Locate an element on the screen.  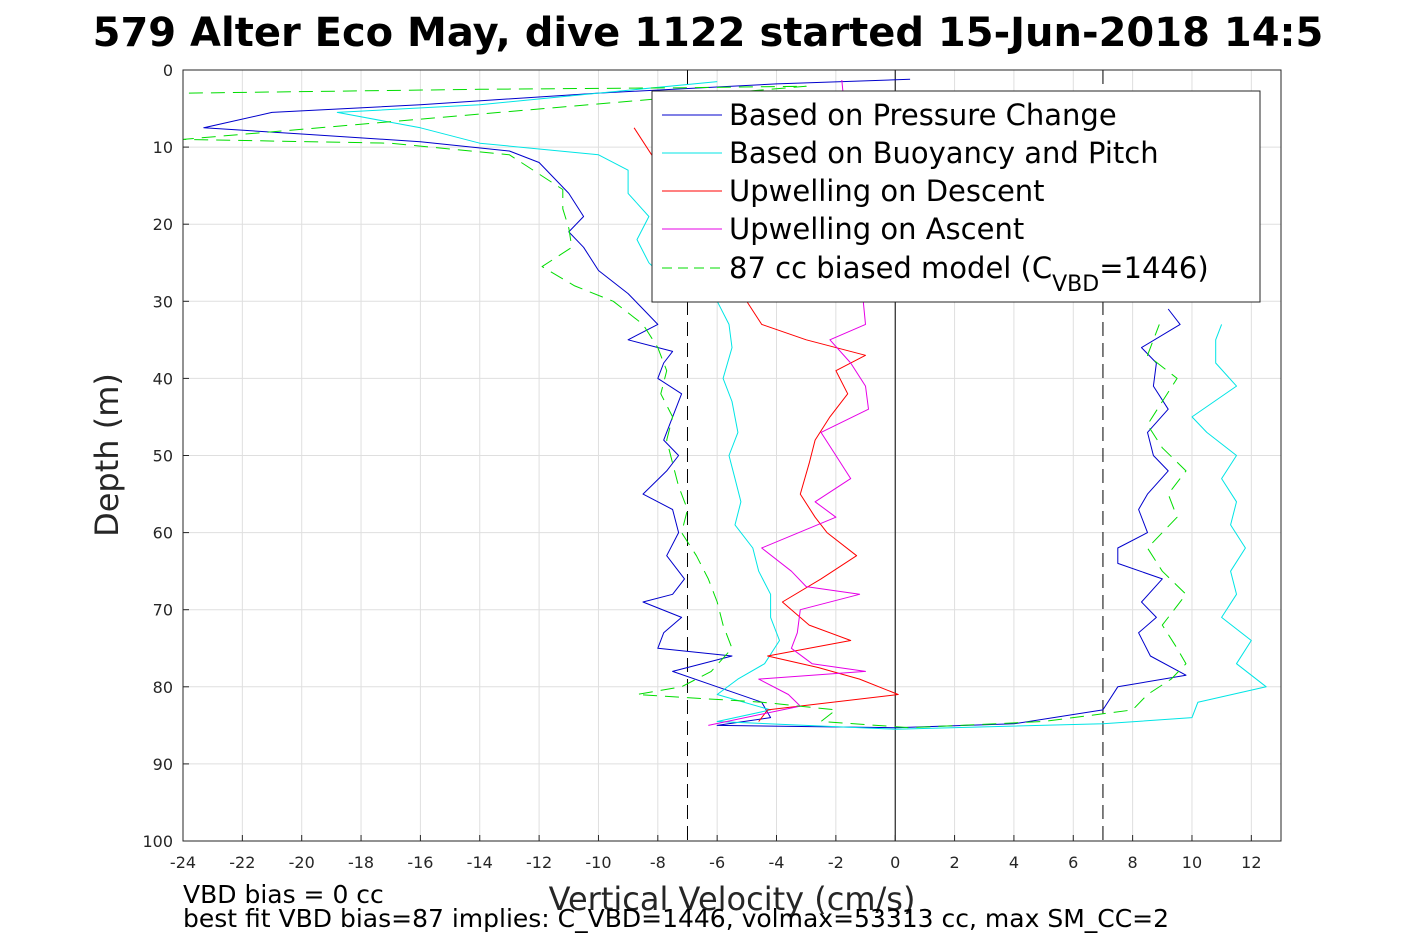
legend-box is located at coordinates (956, 196).